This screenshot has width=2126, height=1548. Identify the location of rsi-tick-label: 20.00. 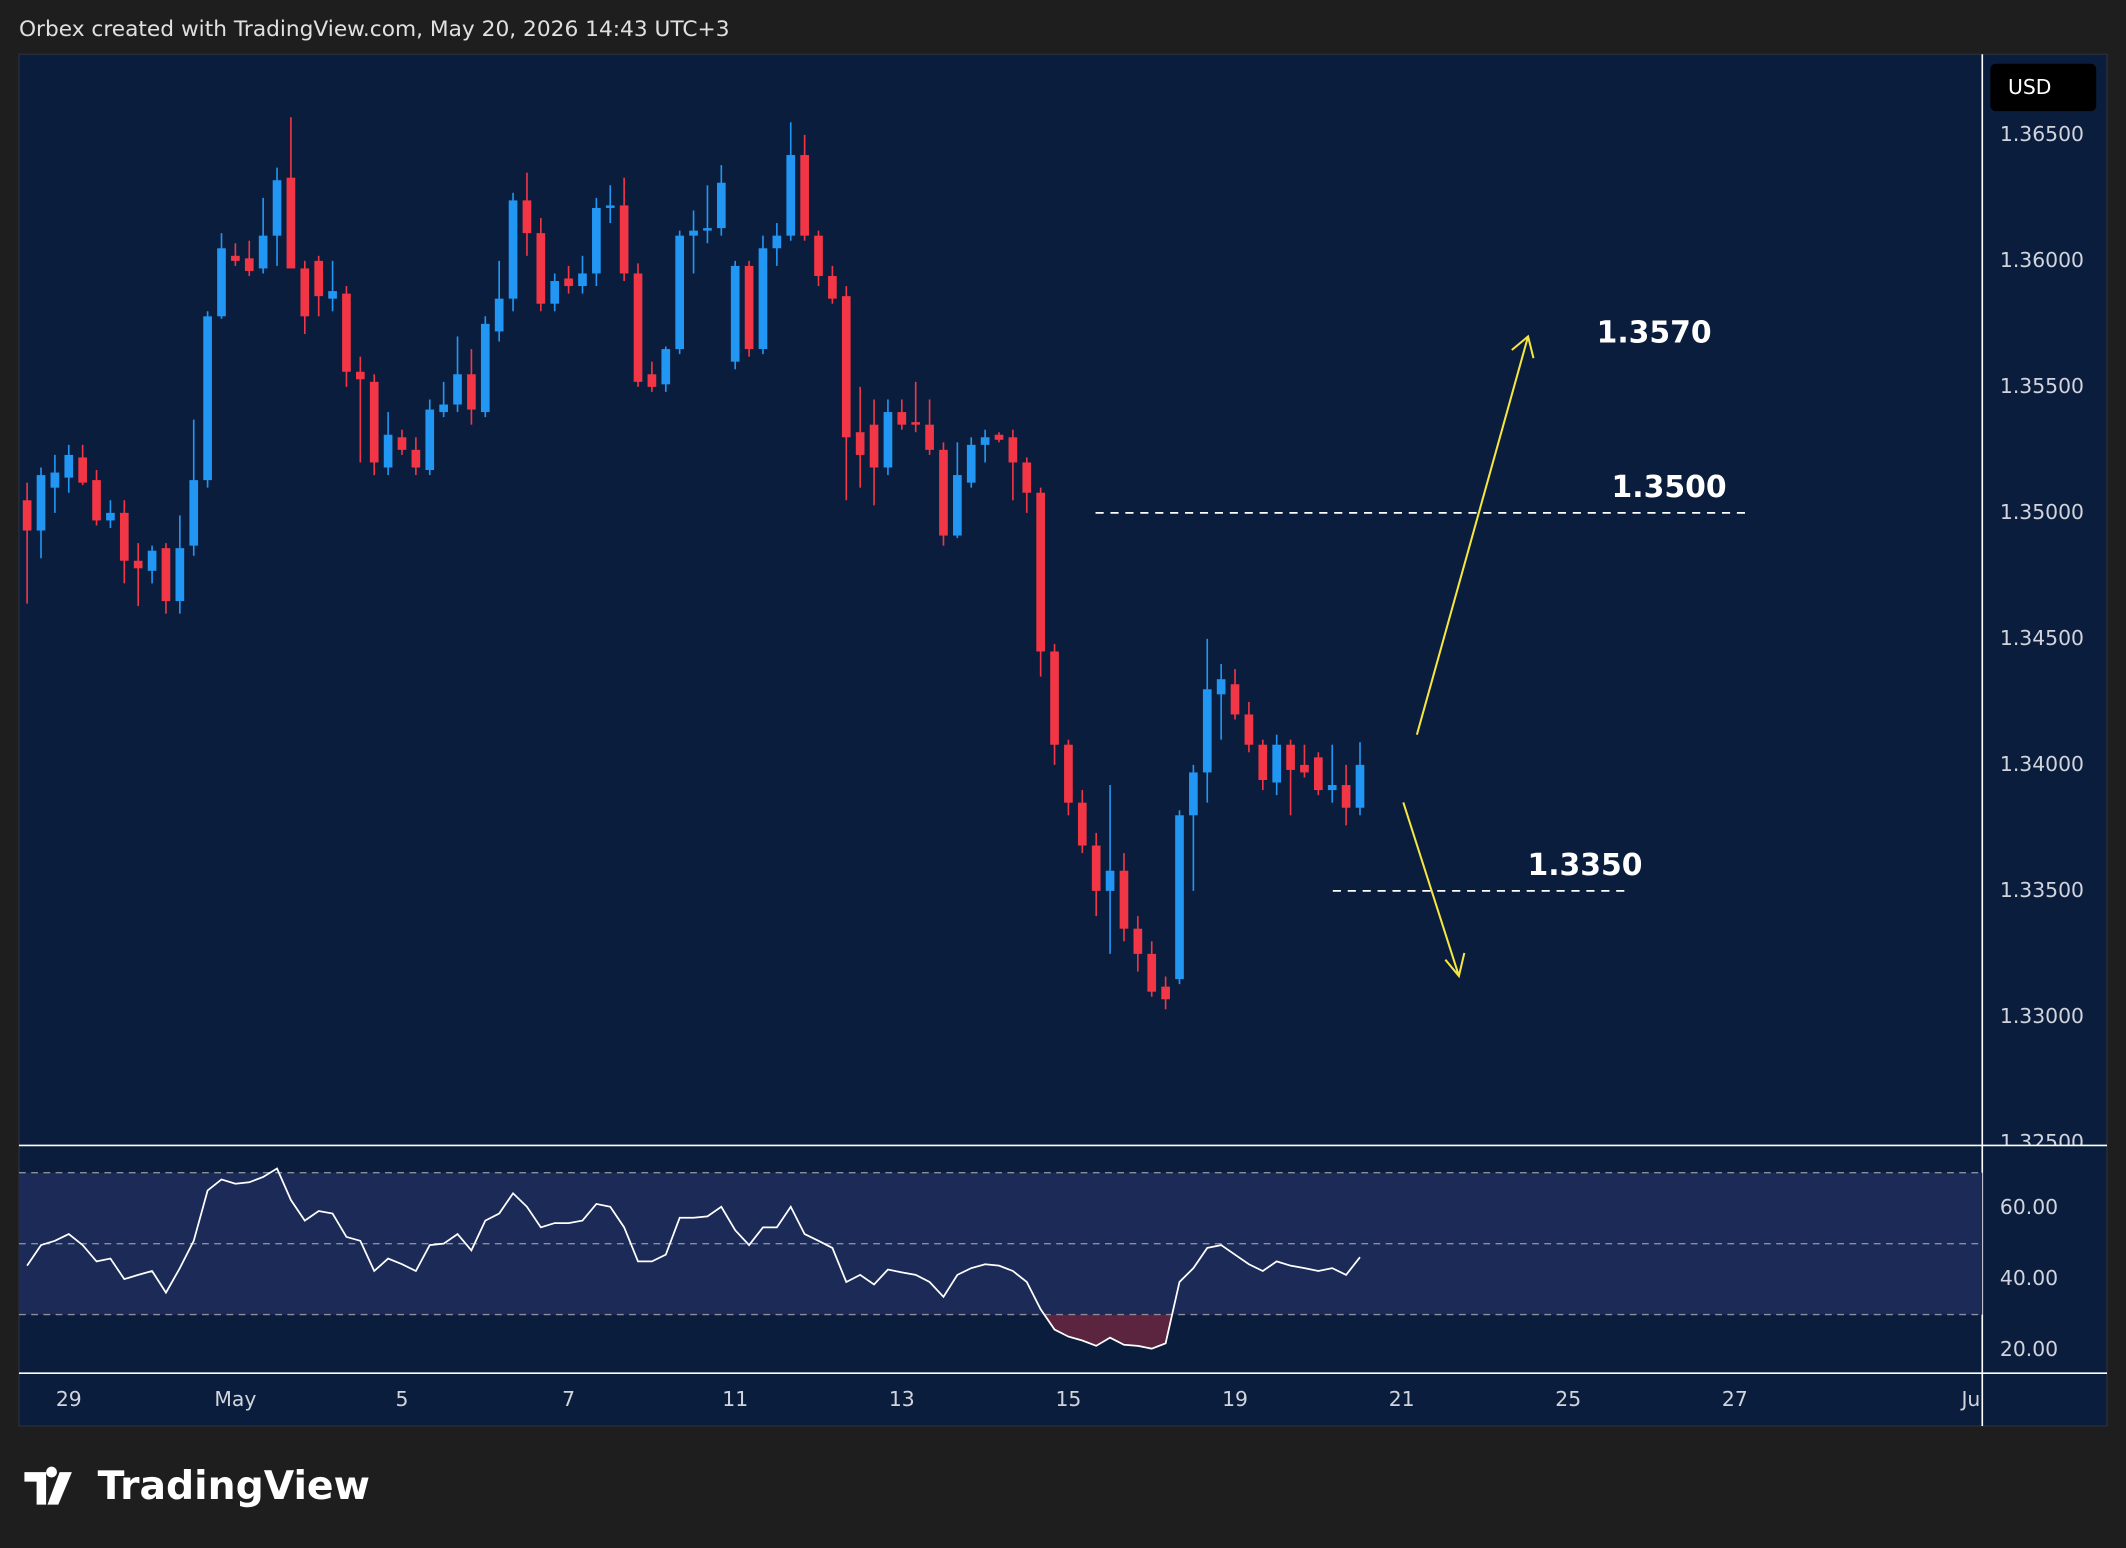
(2029, 1349).